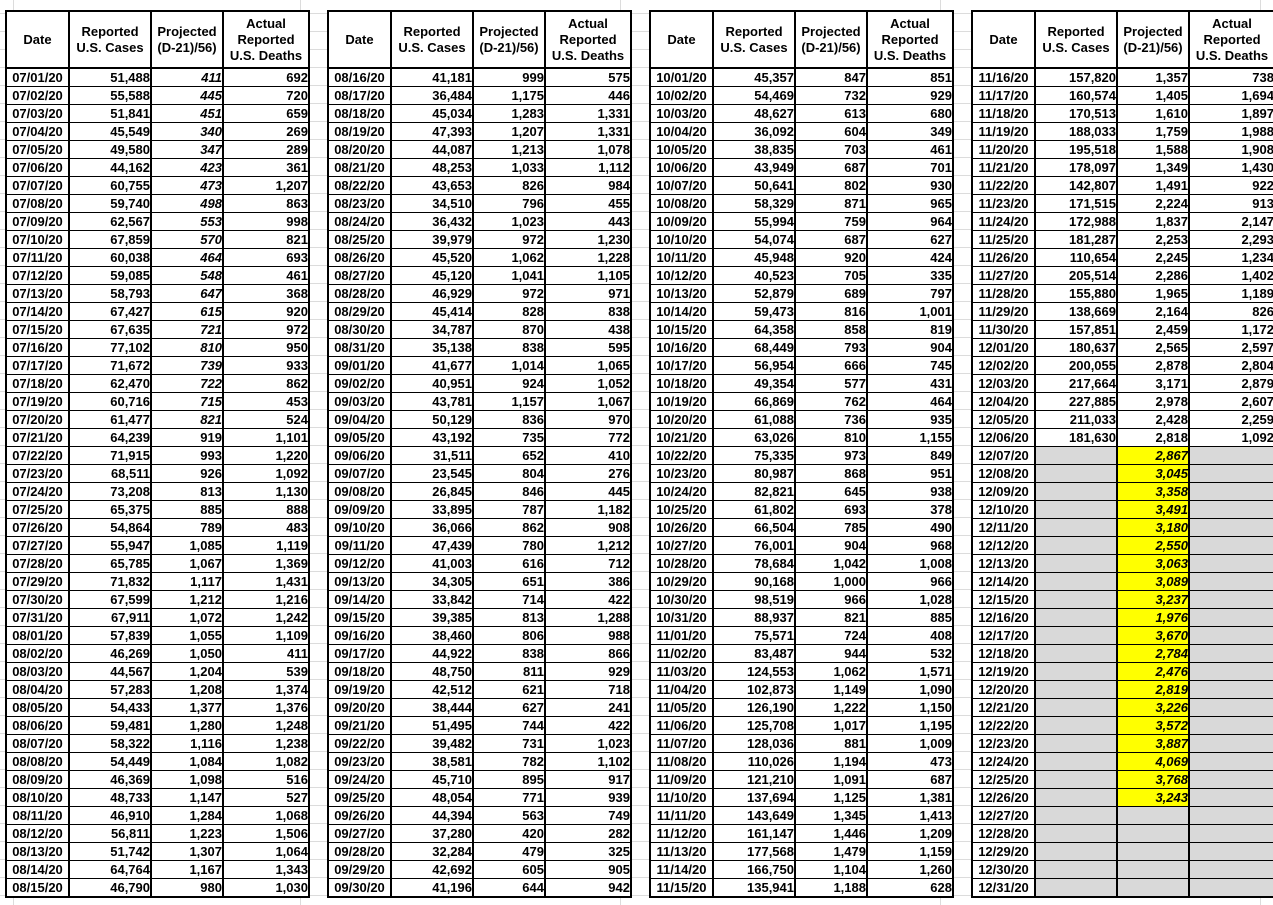 This screenshot has height=905, width=1273. What do you see at coordinates (266, 95) in the screenshot?
I see `deaths-cell: 720` at bounding box center [266, 95].